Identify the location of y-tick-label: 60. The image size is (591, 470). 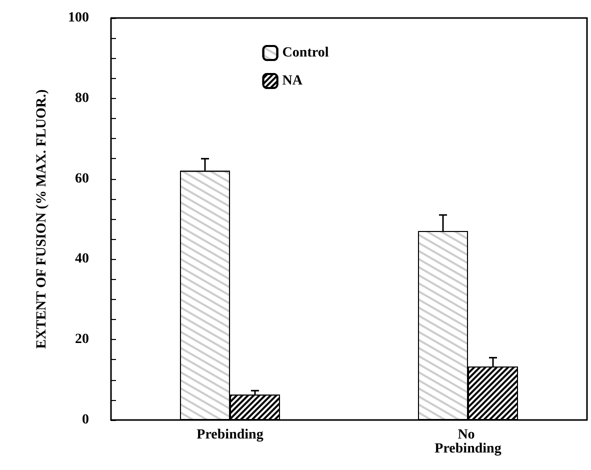
(82, 178).